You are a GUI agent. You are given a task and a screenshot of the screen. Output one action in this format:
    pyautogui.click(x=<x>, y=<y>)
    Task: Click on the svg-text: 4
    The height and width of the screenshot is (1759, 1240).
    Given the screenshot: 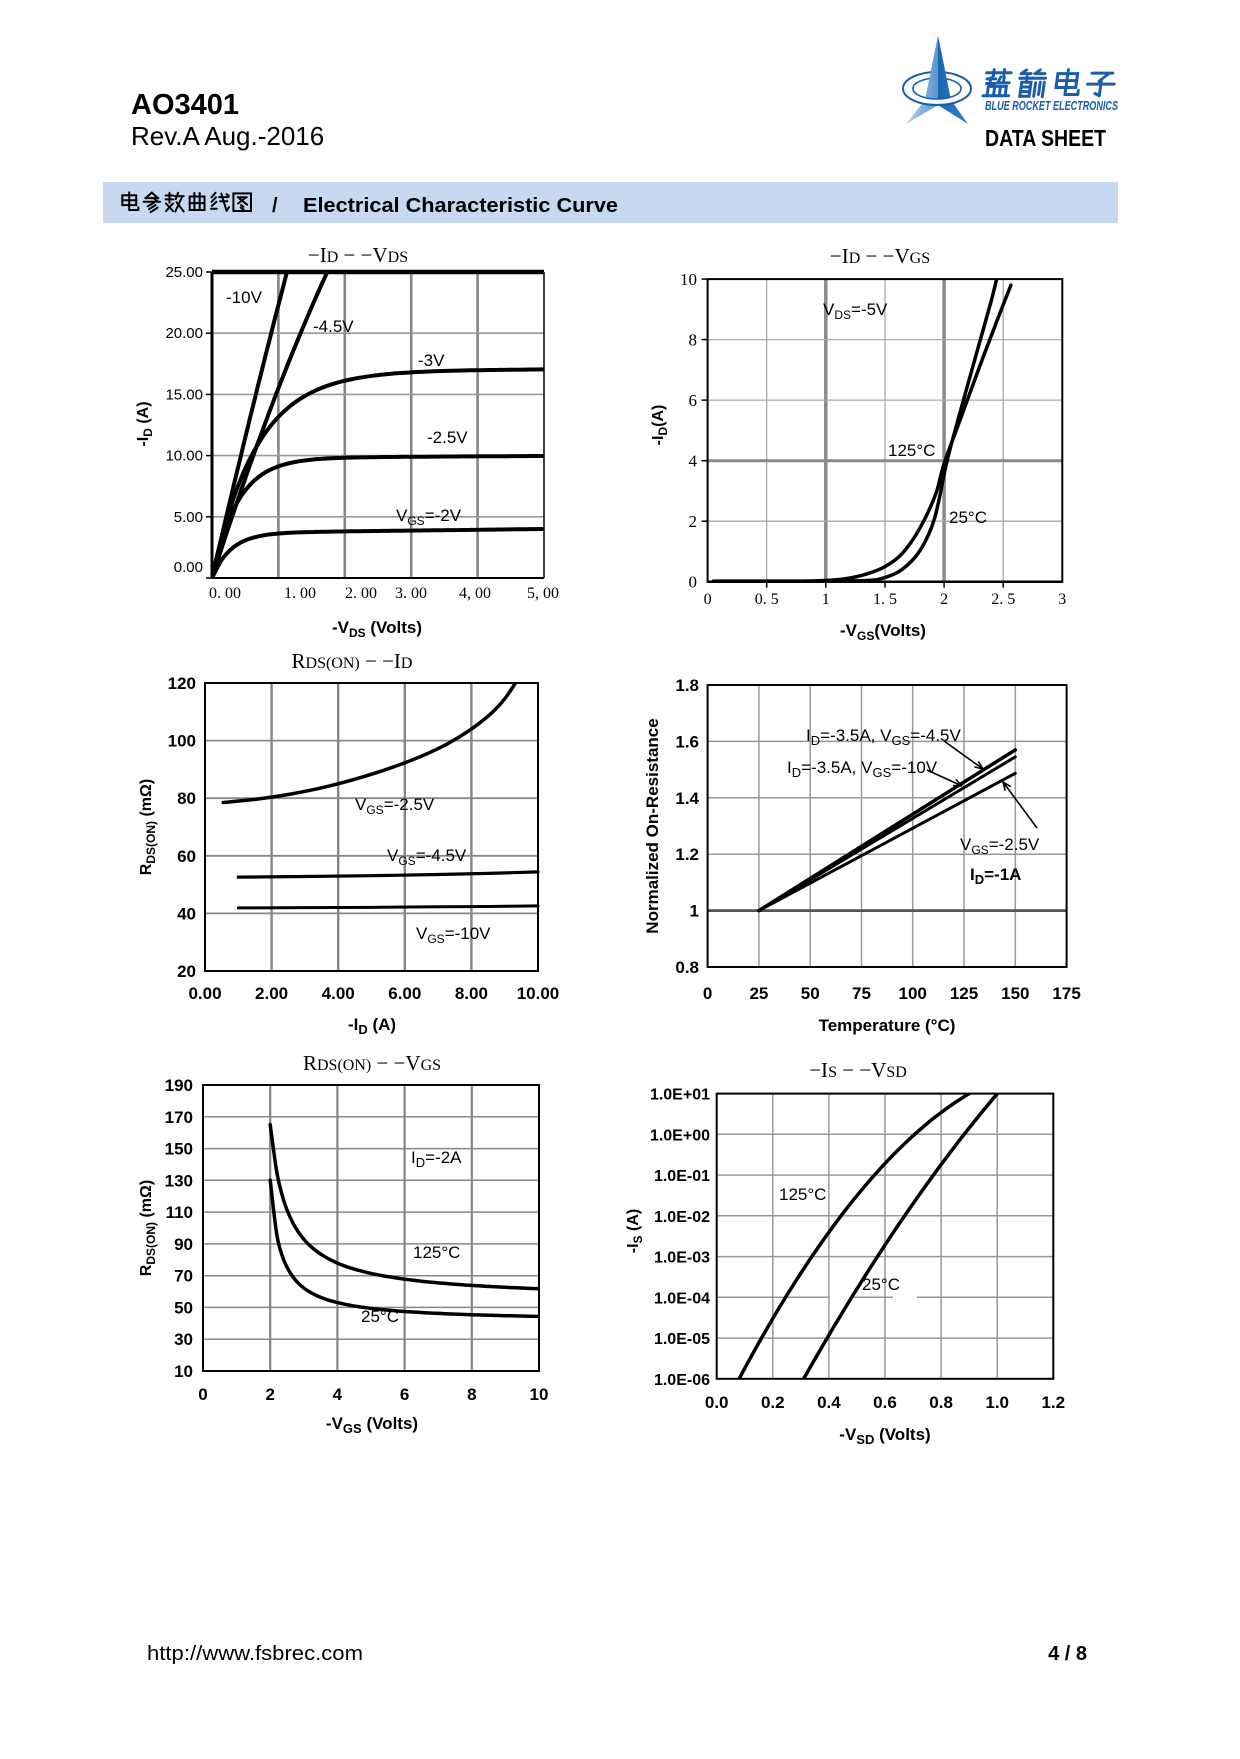 What is the action you would take?
    pyautogui.click(x=338, y=1394)
    